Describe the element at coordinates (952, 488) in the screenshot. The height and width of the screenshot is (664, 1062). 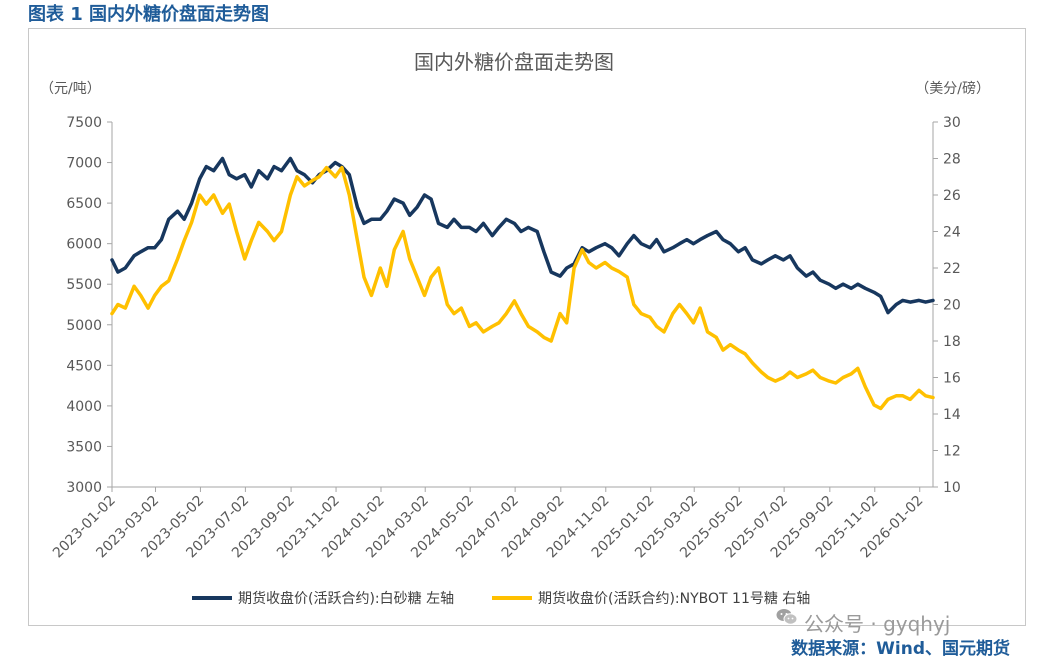
I see `right-tick-label: 10` at that location.